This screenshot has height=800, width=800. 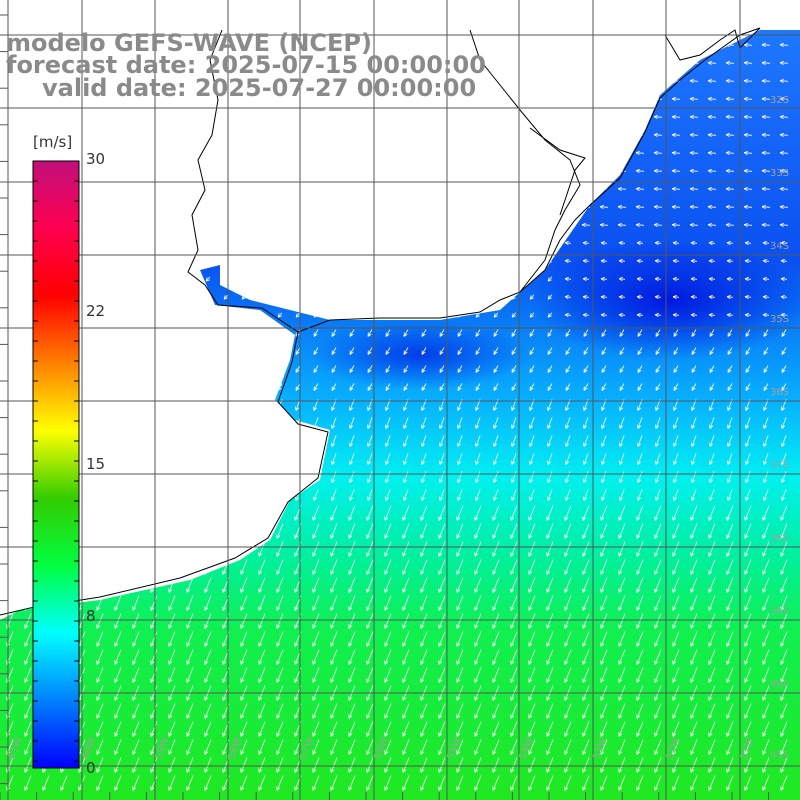 I want to click on title-forecast-date: forecast date: 2025-07-15 00:00:00, so click(x=246, y=65).